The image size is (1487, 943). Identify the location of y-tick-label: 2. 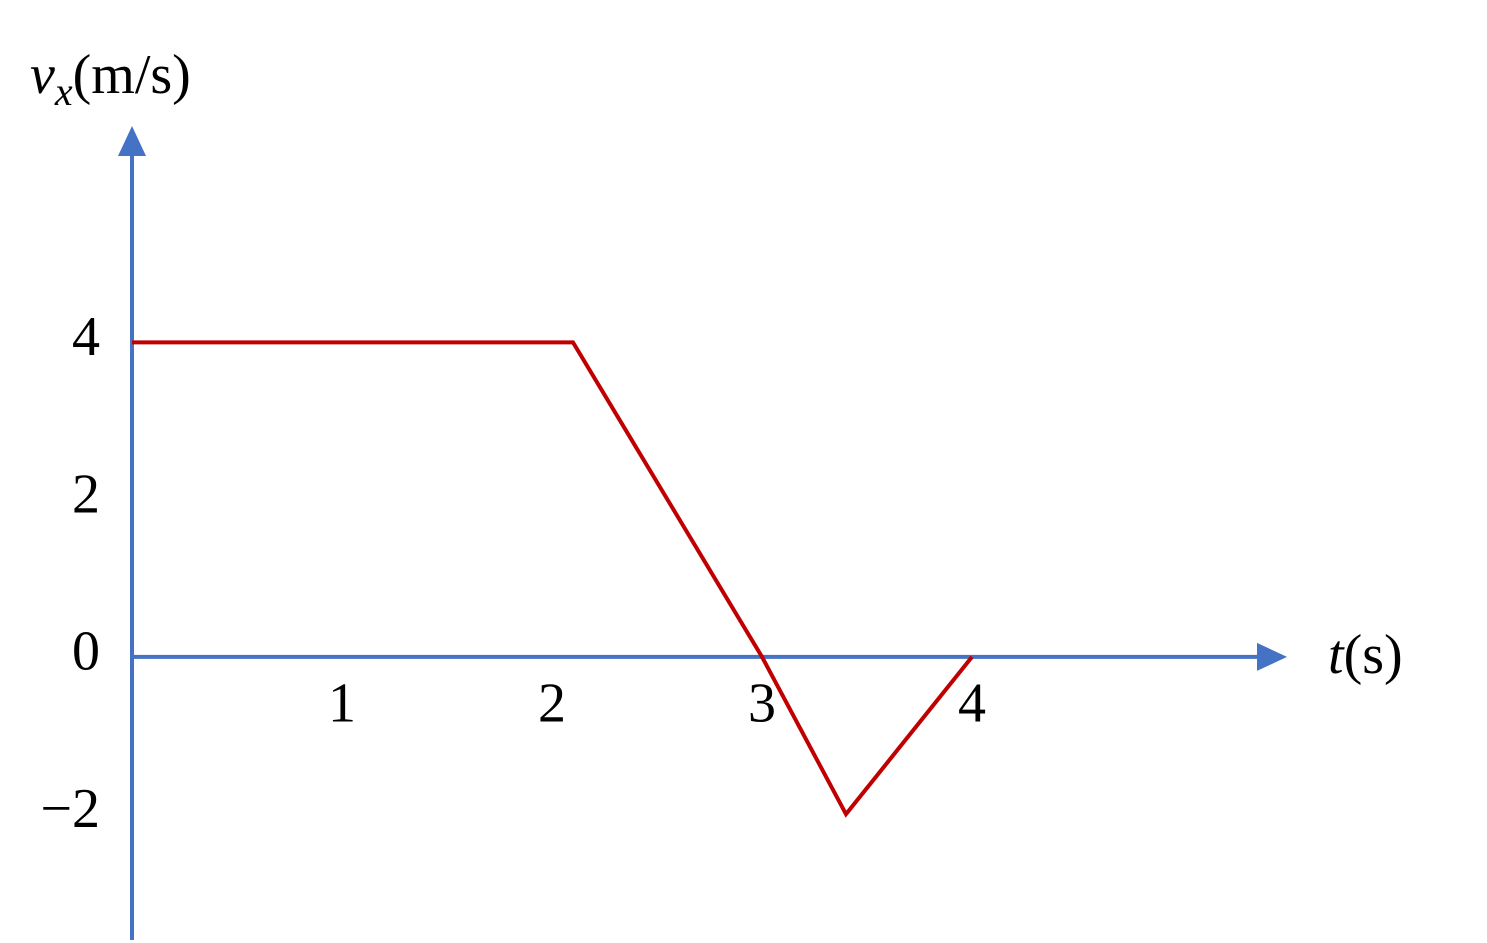
(86, 494).